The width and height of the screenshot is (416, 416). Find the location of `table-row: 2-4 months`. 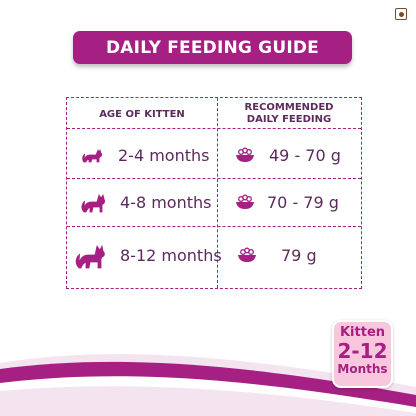

table-row: 2-4 months is located at coordinates (142, 155).